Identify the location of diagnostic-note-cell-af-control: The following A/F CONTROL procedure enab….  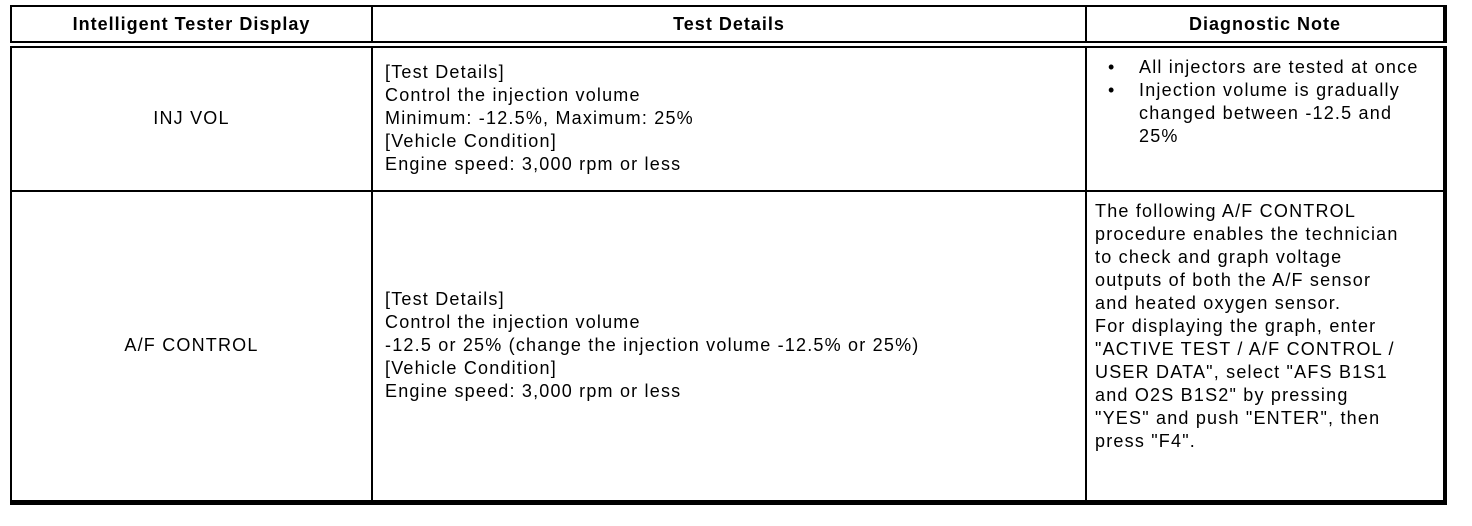
(1265, 346).